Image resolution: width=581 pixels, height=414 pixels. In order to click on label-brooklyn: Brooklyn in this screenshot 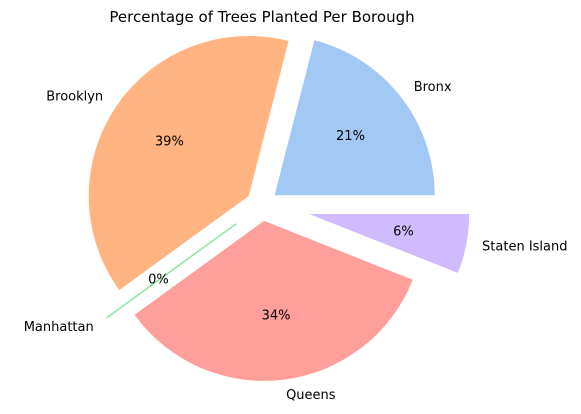, I will do `click(74, 97)`.